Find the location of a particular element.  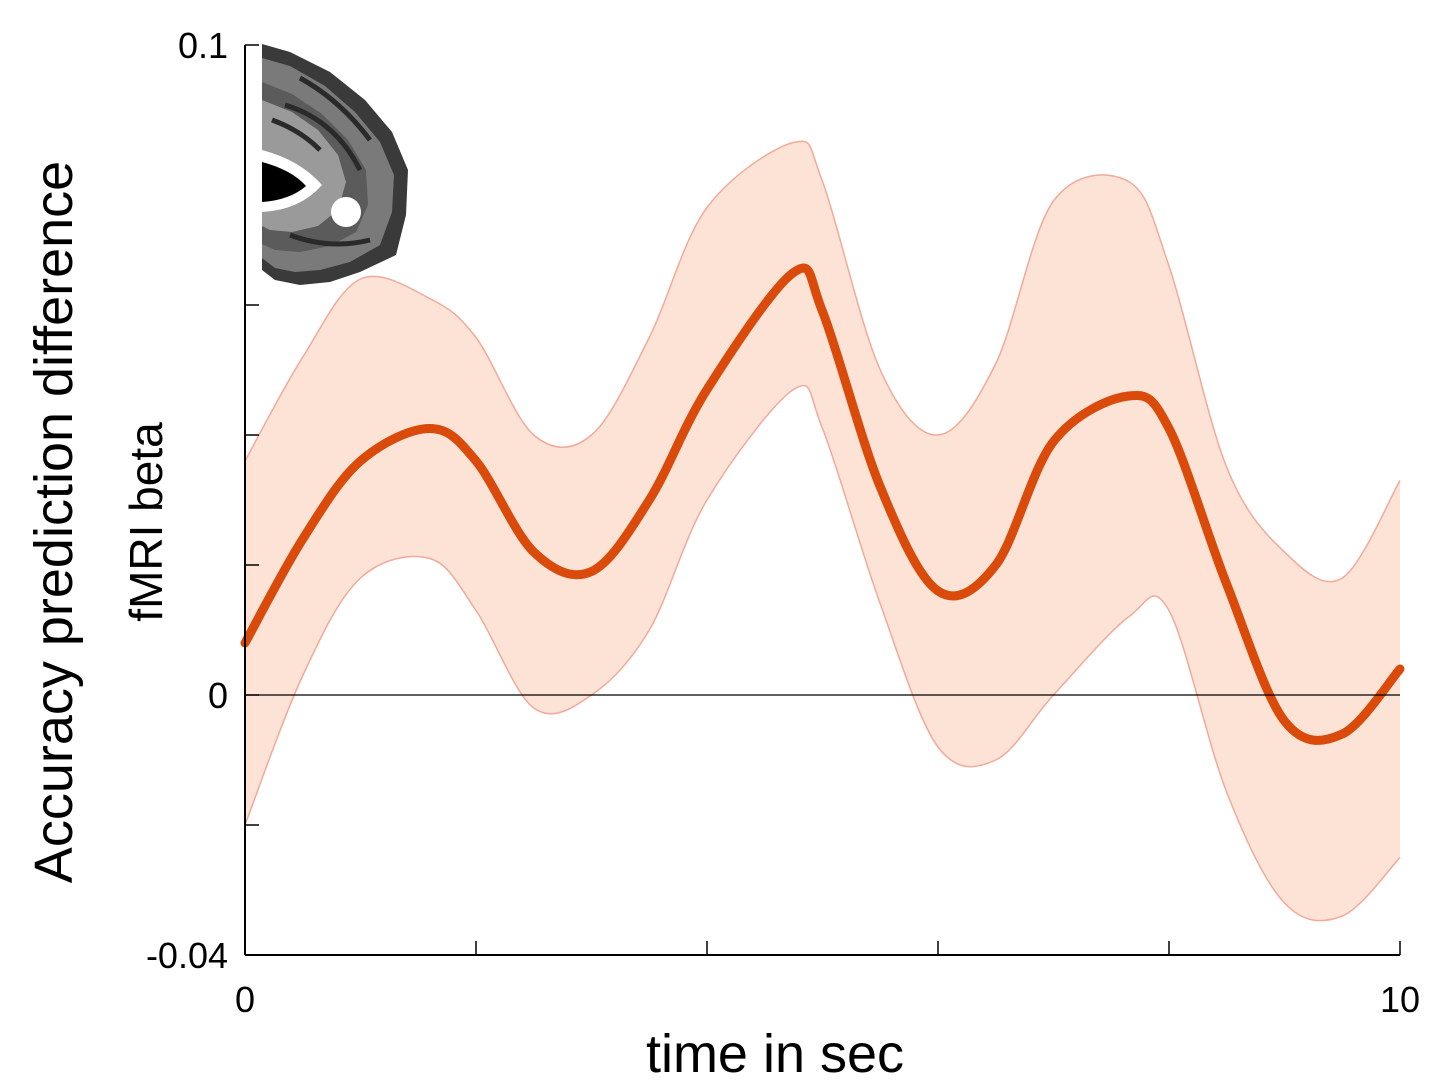

x-tick-label-10: 10 is located at coordinates (1400, 999).